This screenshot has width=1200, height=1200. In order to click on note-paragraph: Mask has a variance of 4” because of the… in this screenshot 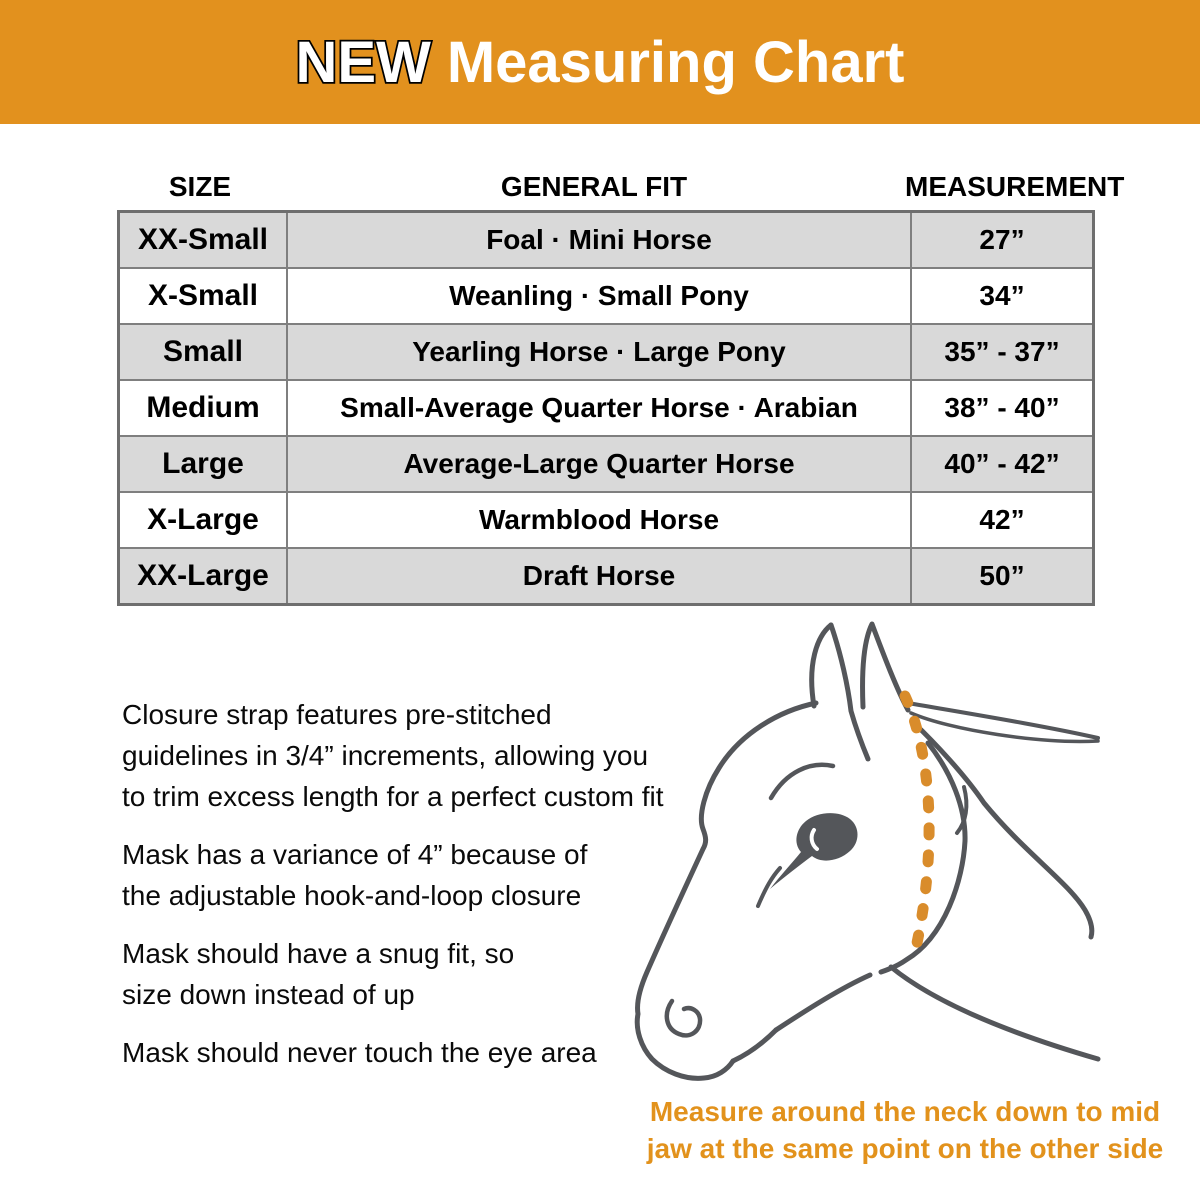, I will do `click(355, 875)`.